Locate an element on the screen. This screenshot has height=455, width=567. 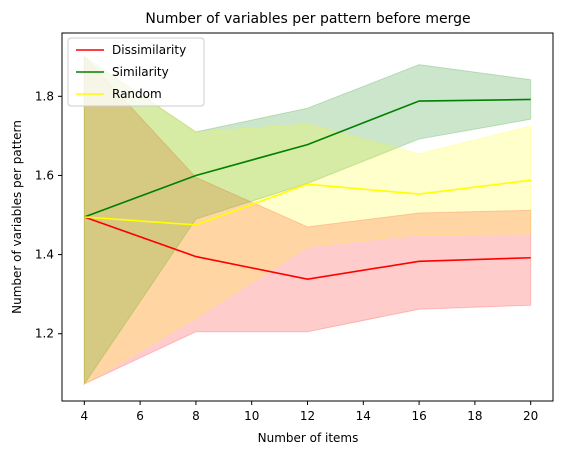
y-tick-label: 1.8 is located at coordinates (44, 96).